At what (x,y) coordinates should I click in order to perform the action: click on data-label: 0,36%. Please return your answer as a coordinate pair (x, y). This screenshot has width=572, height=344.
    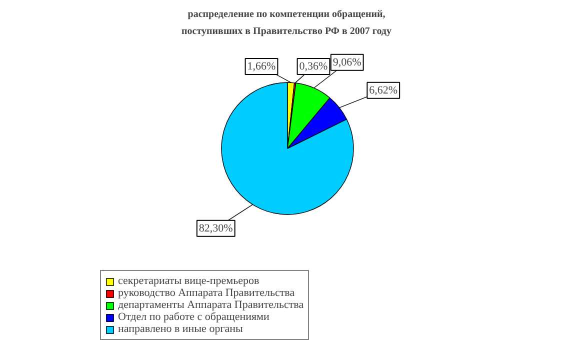
    Looking at the image, I should click on (313, 66).